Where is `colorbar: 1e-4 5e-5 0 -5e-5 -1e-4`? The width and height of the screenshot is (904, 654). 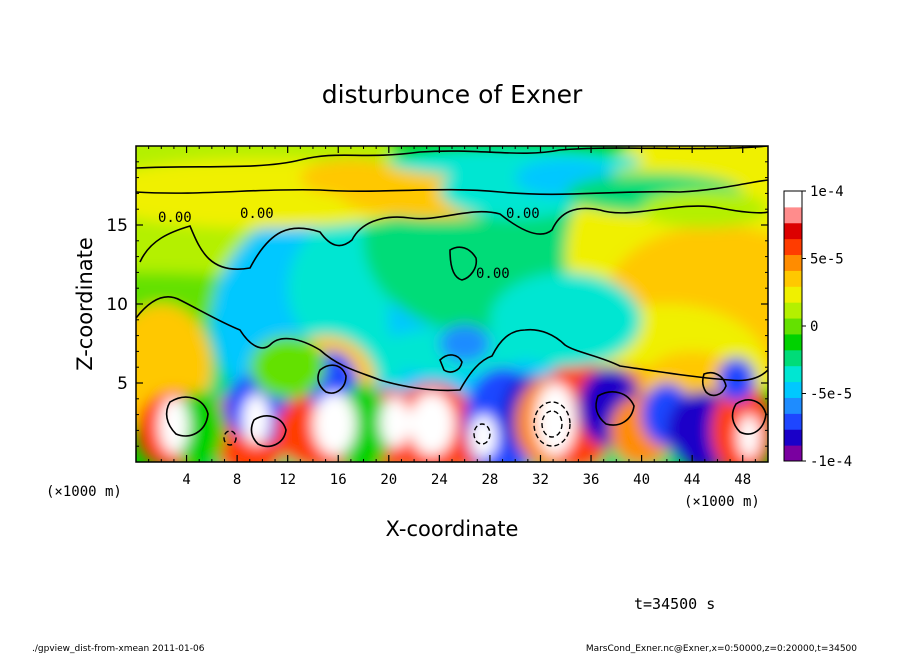 colorbar: 1e-4 5e-5 0 -5e-5 -1e-4 is located at coordinates (817, 327).